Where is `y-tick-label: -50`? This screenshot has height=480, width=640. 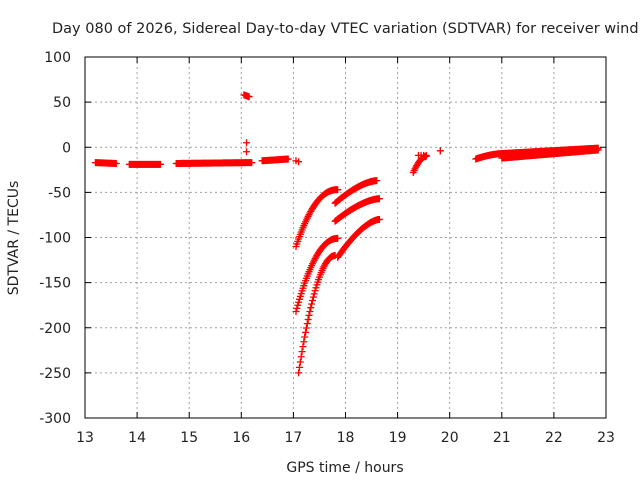 y-tick-label: -50 is located at coordinates (59, 193).